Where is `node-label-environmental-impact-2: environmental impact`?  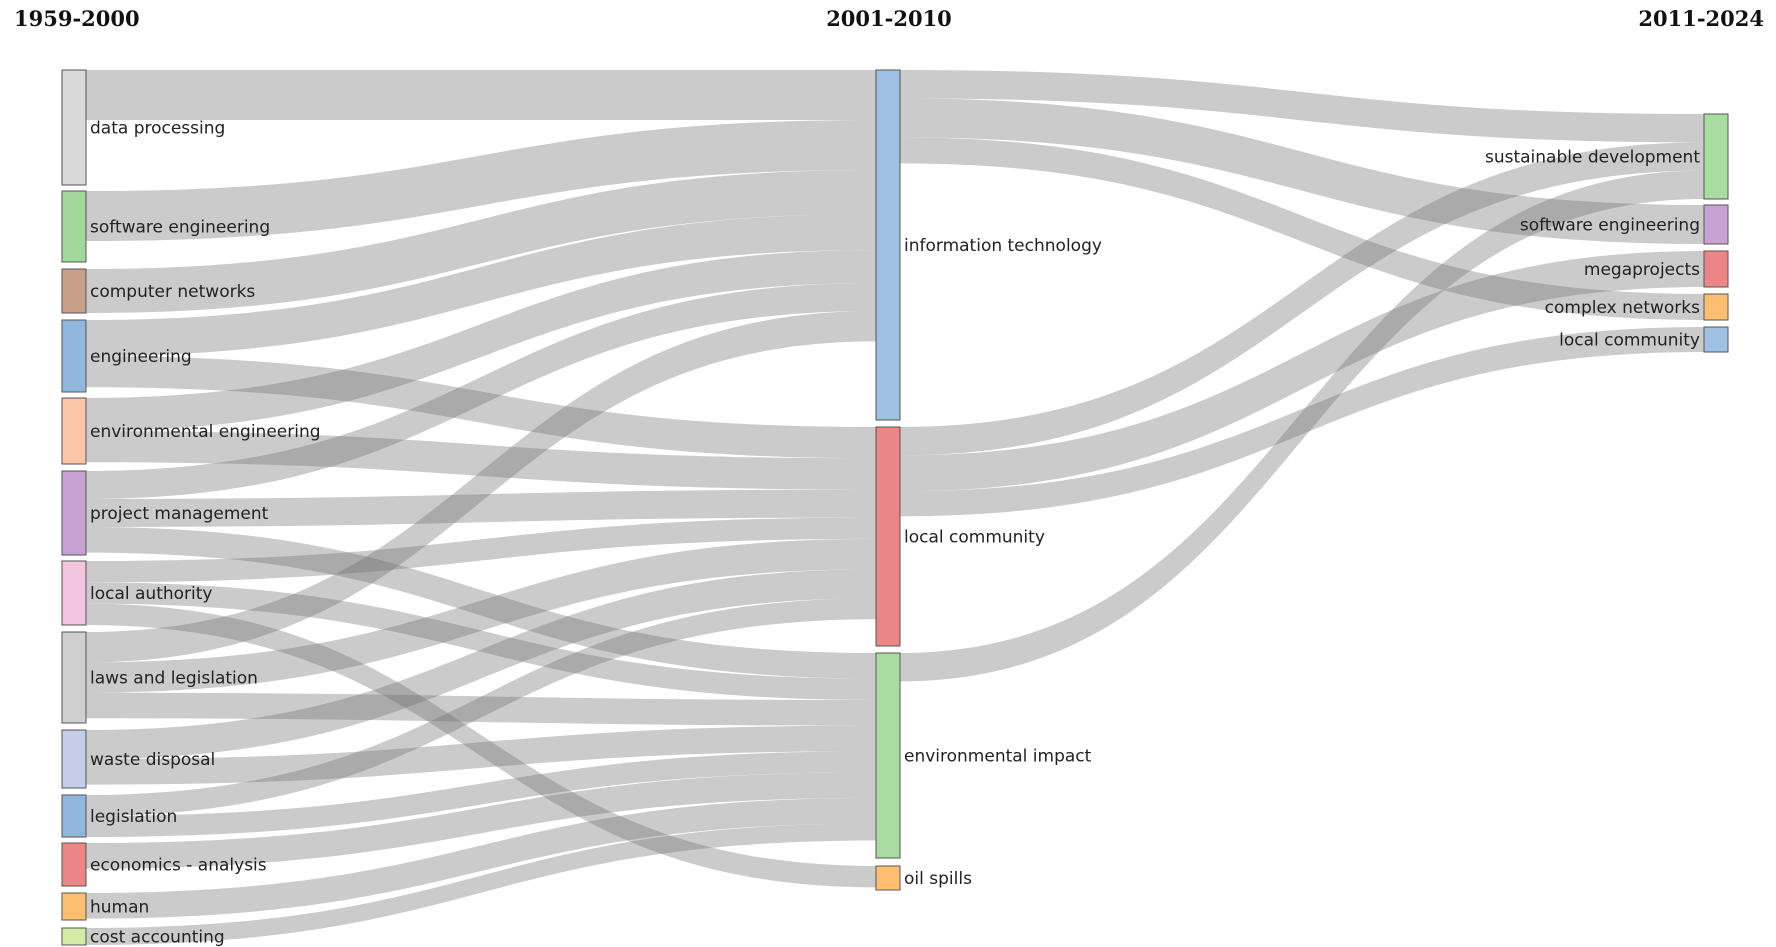
node-label-environmental-impact-2: environmental impact is located at coordinates (998, 757).